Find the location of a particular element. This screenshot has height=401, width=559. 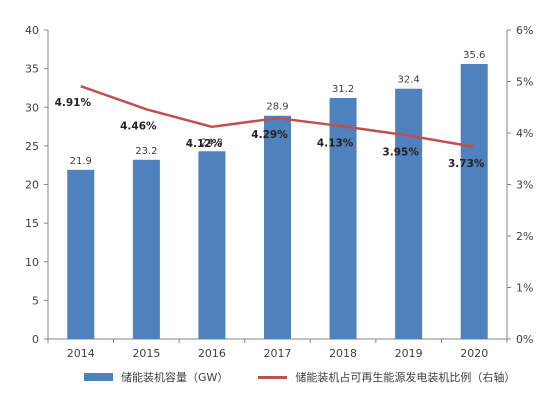

bar-value-label: 24.3 is located at coordinates (212, 142).